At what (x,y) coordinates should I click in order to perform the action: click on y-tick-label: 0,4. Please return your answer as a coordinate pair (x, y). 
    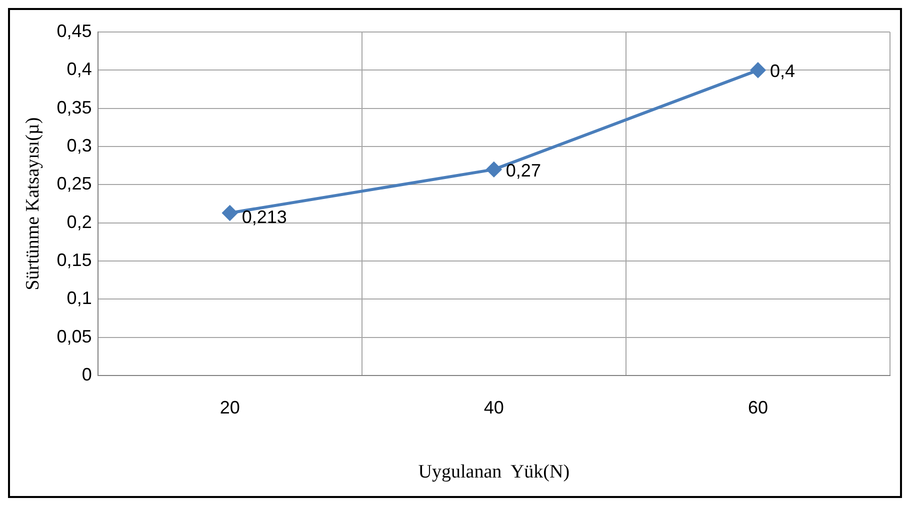
    Looking at the image, I should click on (79, 69).